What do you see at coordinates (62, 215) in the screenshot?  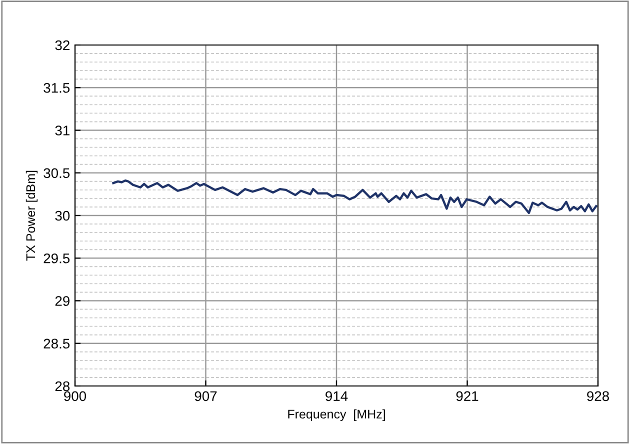 I see `y-tick-label: 30` at bounding box center [62, 215].